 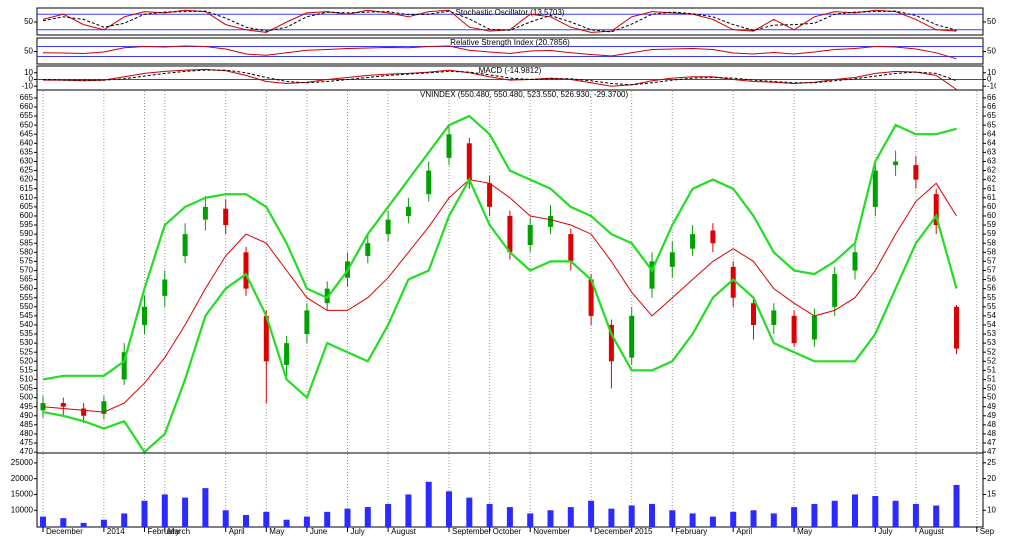 I want to click on y-tick-label-right: 660, so click(x=994, y=106).